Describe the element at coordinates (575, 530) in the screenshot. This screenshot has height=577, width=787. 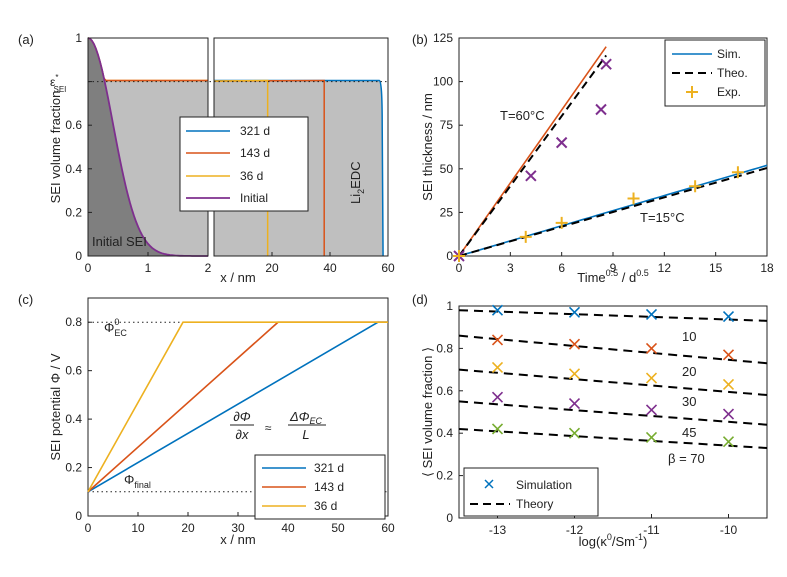
I see `d-xtick-label: -12` at that location.